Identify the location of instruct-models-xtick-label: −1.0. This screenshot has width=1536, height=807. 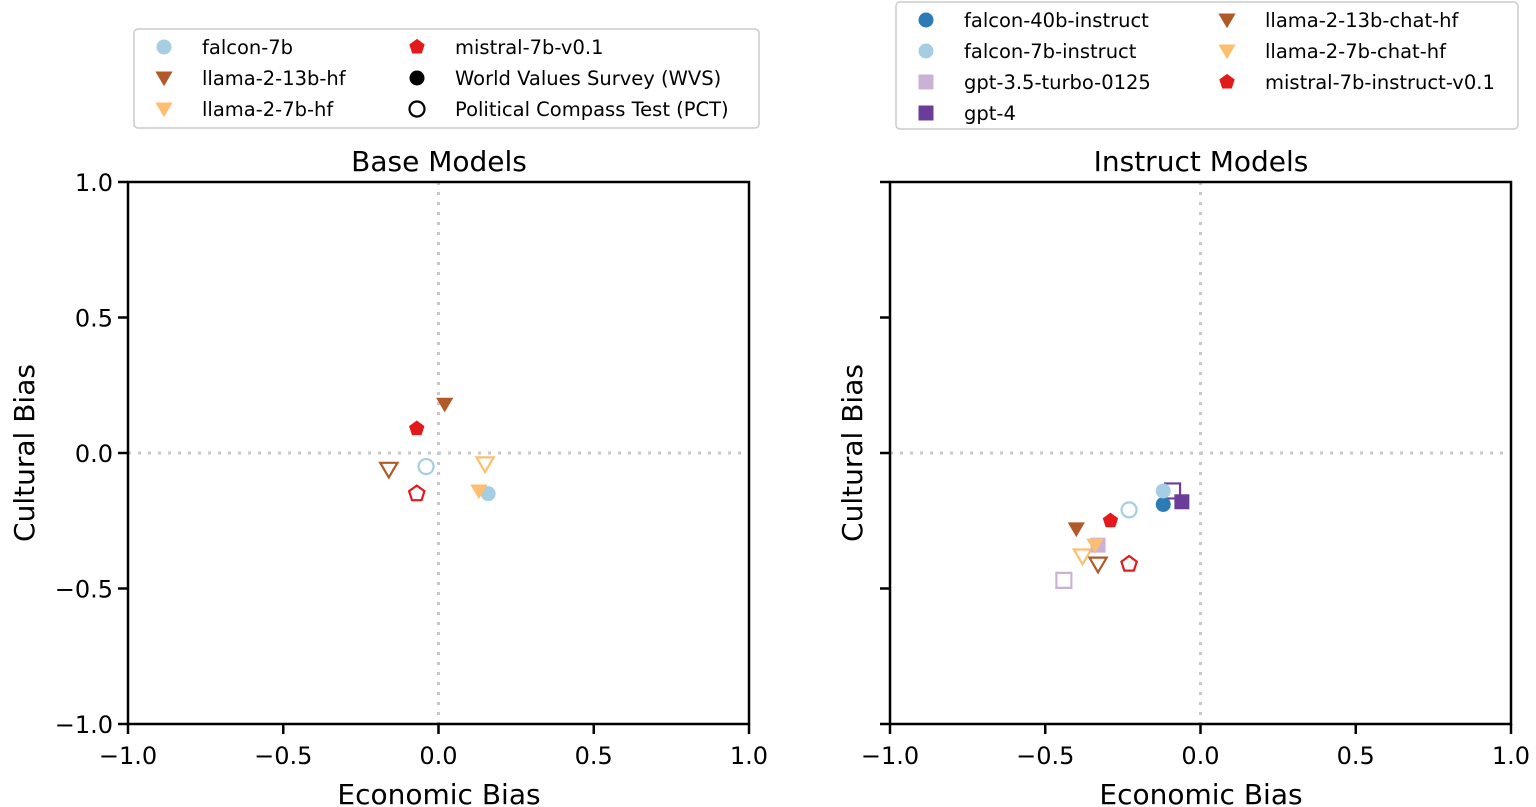
(890, 756).